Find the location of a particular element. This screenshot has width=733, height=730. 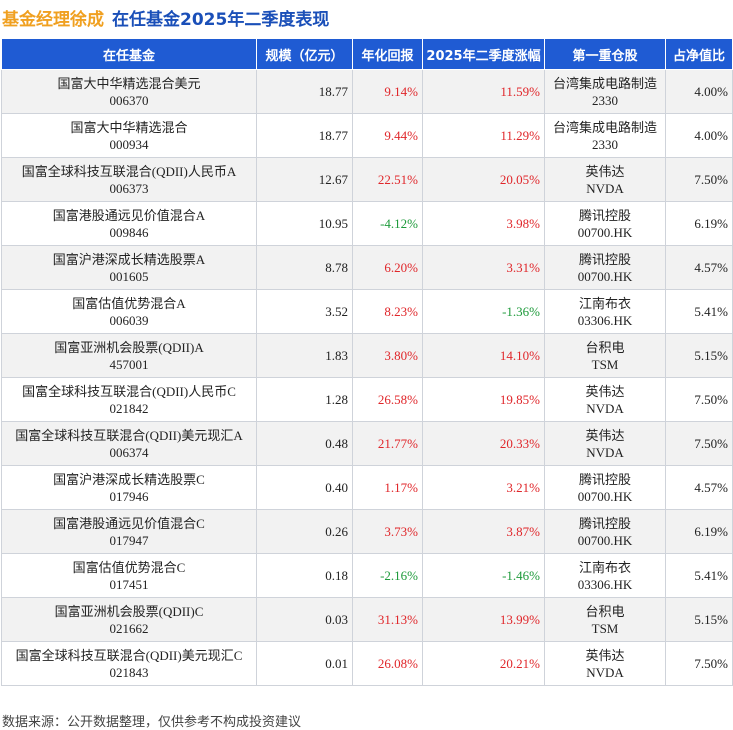

annual-return-cell: -2.16% is located at coordinates (387, 575).